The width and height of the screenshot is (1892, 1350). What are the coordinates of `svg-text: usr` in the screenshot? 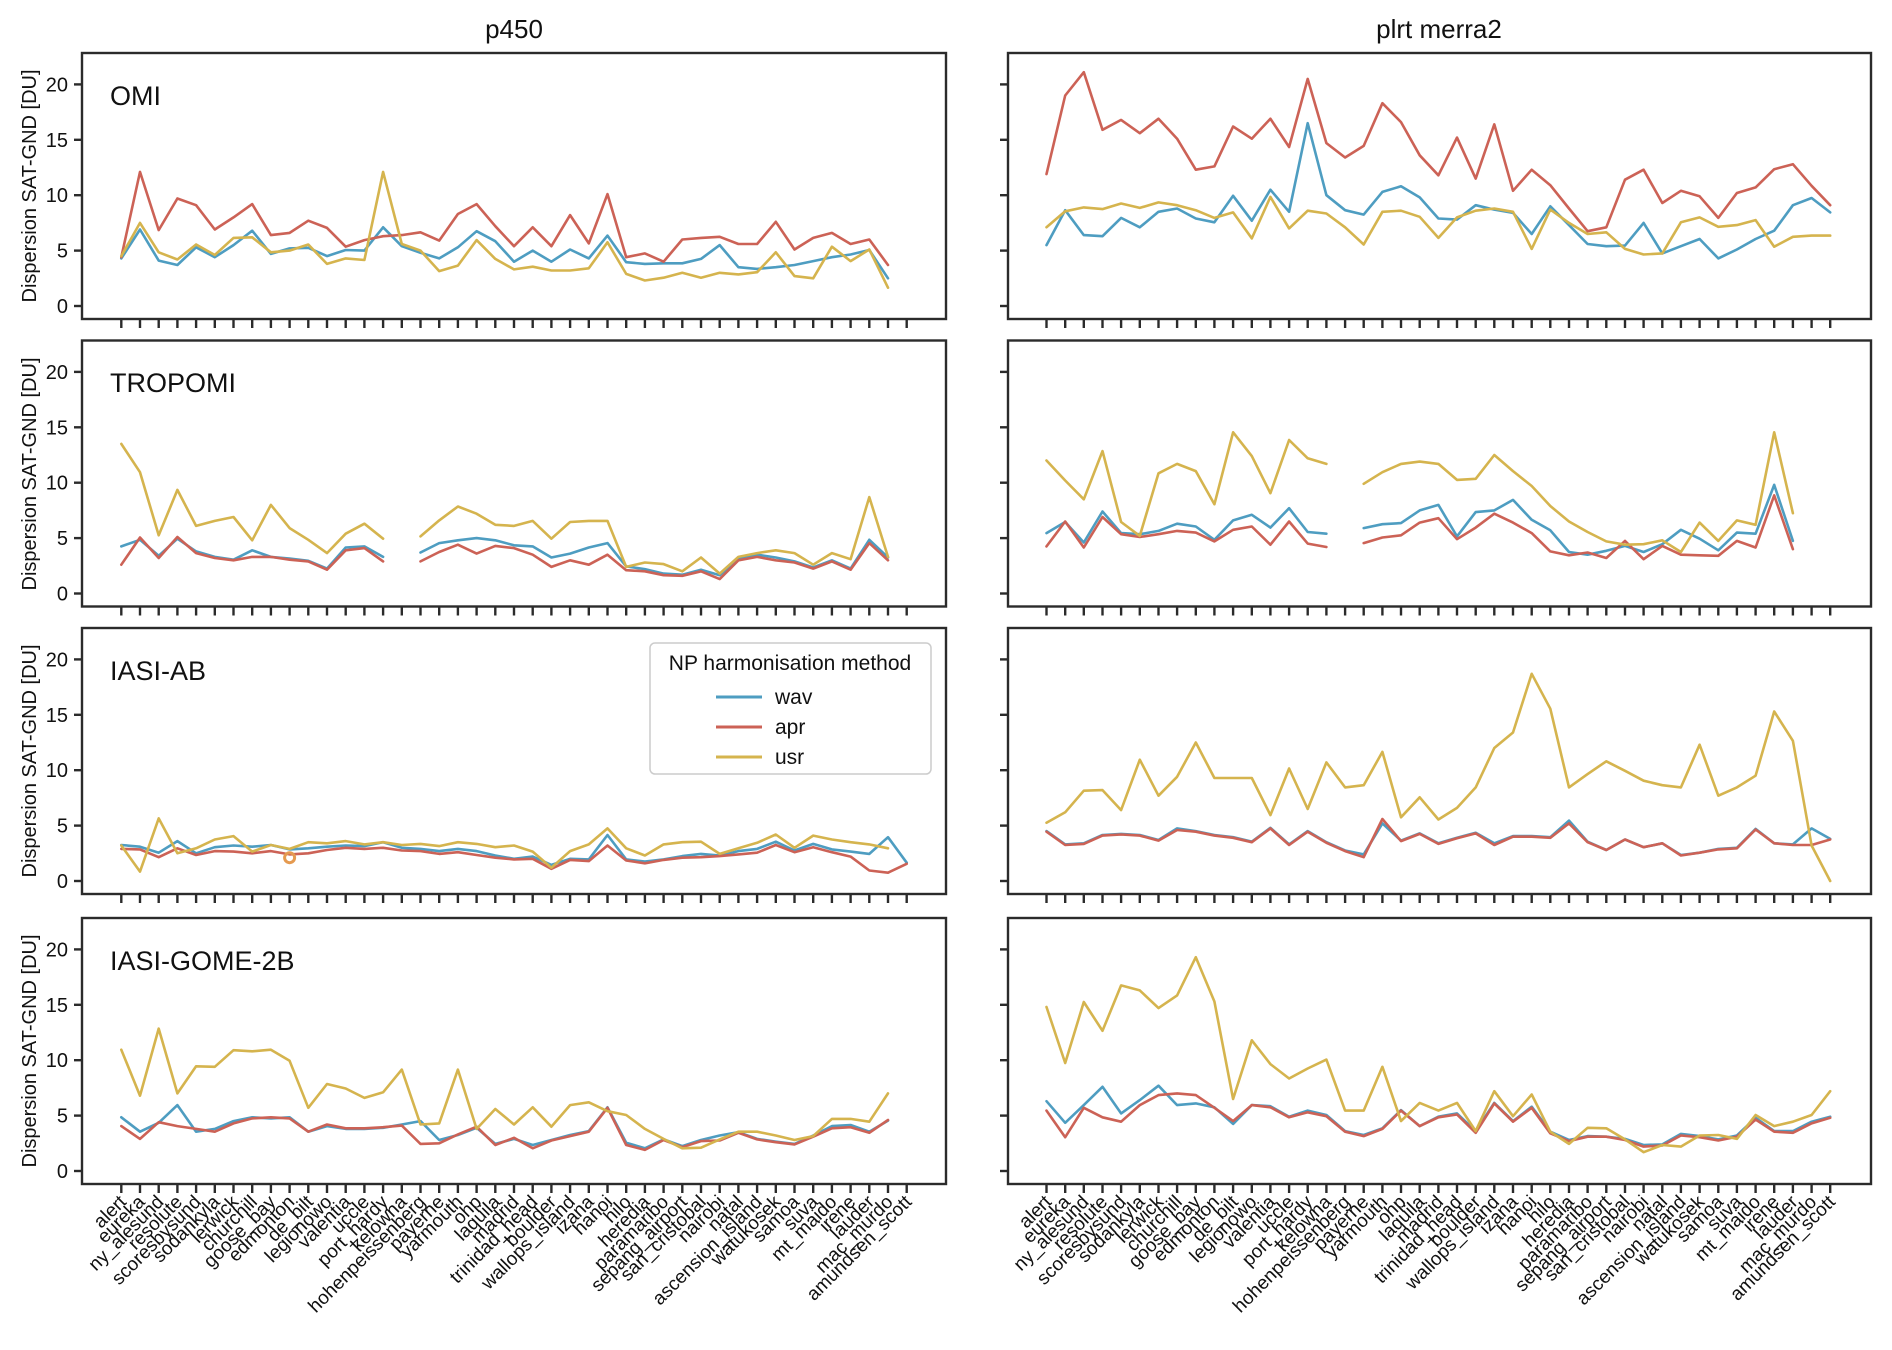 It's located at (789, 757).